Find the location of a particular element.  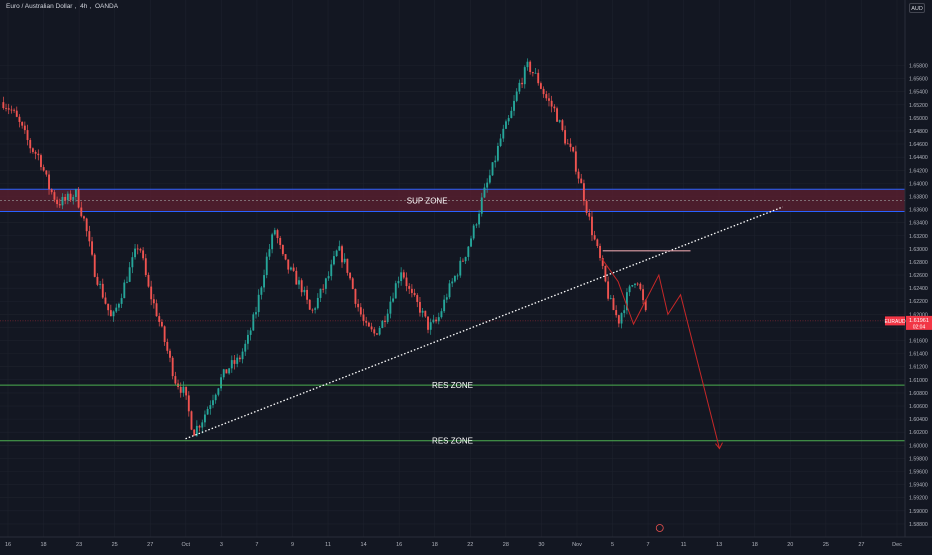

price-tick-label: 1.58800 is located at coordinates (918, 525).